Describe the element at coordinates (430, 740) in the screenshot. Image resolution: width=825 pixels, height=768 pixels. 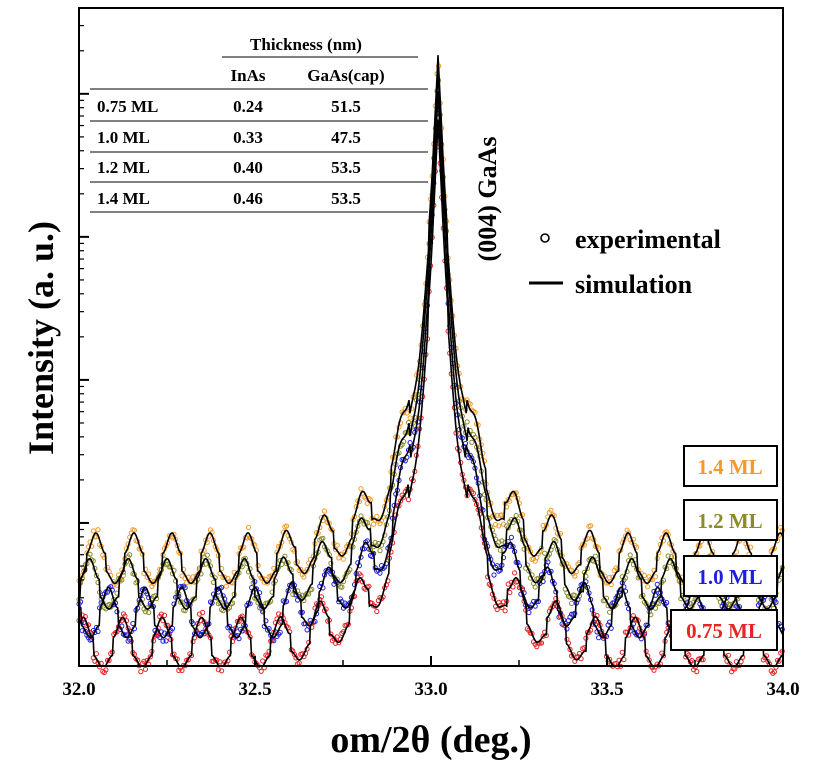
I see `x-axis-label: om/2θ (deg.)` at that location.